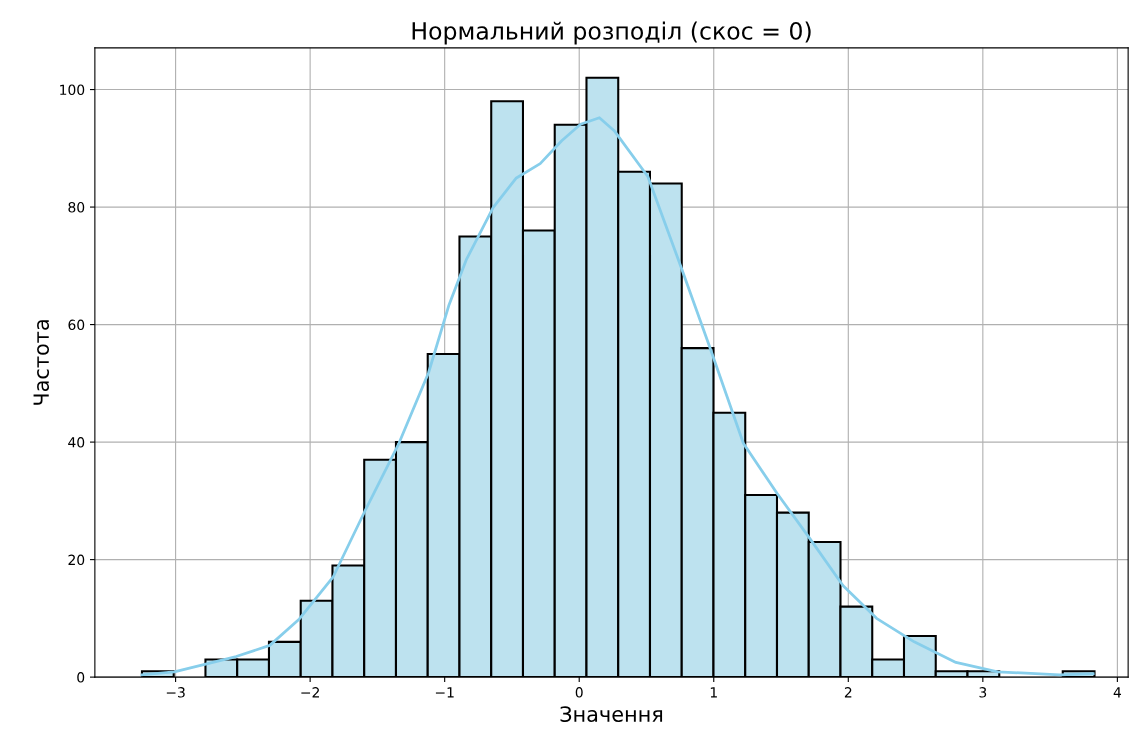  What do you see at coordinates (76, 325) in the screenshot?
I see `y-tick-label: 60` at bounding box center [76, 325].